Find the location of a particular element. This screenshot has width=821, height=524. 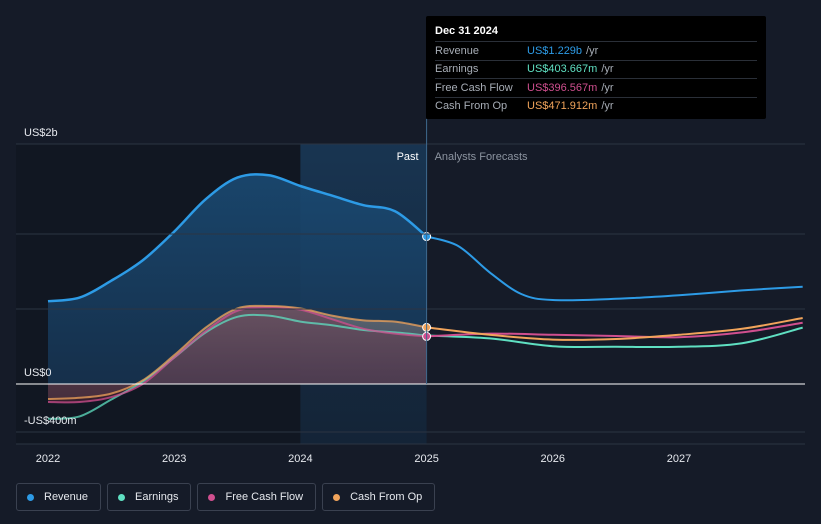

x-tick-label: 2022 is located at coordinates (48, 459).